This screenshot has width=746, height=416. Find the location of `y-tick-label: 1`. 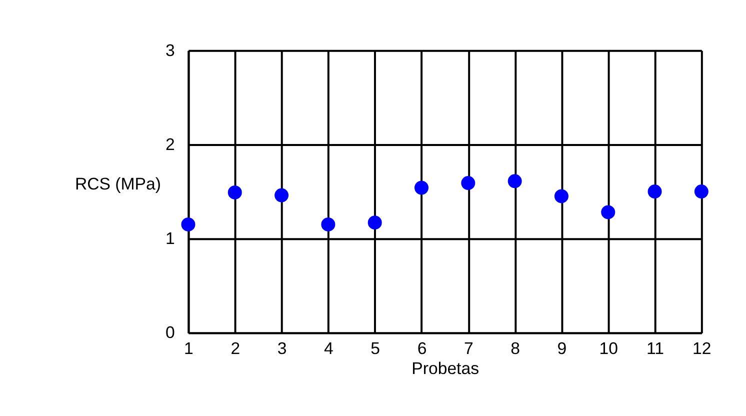

y-tick-label: 1 is located at coordinates (170, 238).